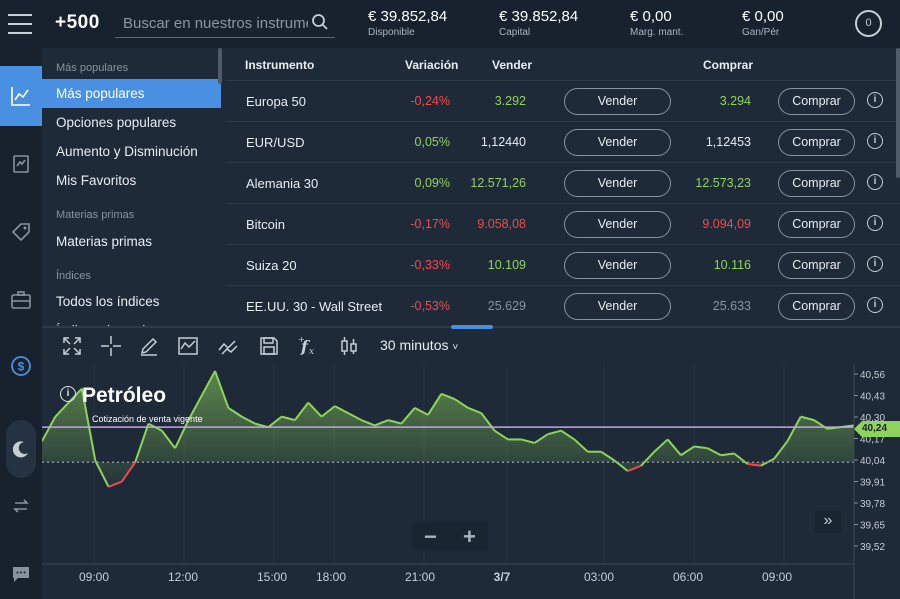  What do you see at coordinates (20, 24) in the screenshot?
I see `hamburger-menu-icon` at bounding box center [20, 24].